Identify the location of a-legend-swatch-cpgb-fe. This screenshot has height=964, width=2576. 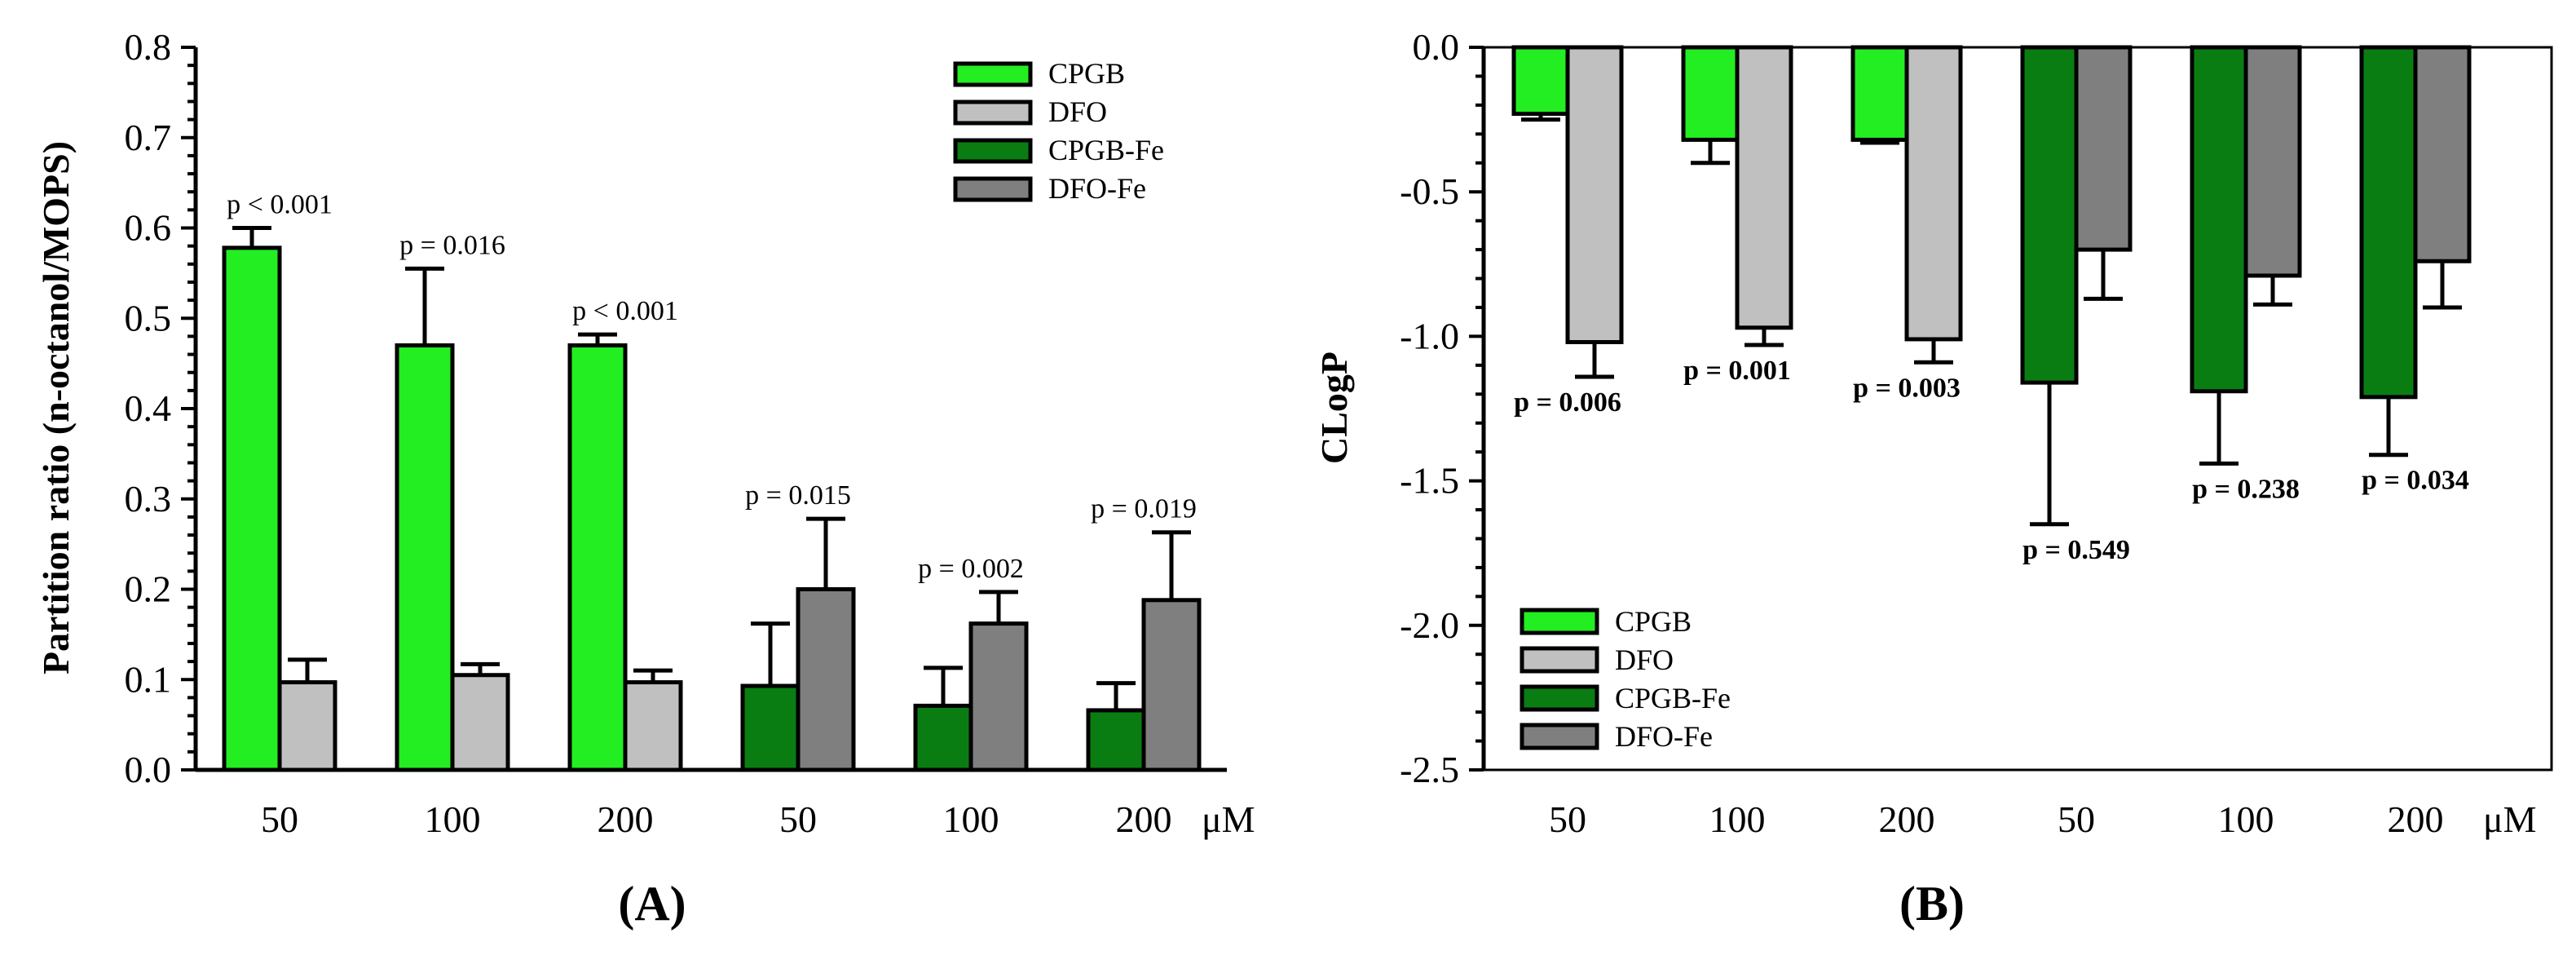
(993, 151).